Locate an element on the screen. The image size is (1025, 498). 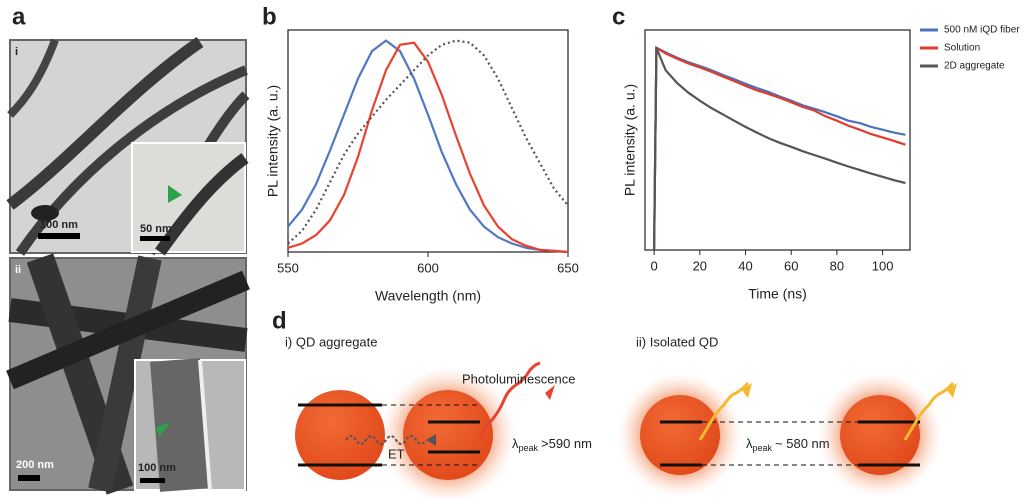
x-tick-label: 600 is located at coordinates (428, 267).